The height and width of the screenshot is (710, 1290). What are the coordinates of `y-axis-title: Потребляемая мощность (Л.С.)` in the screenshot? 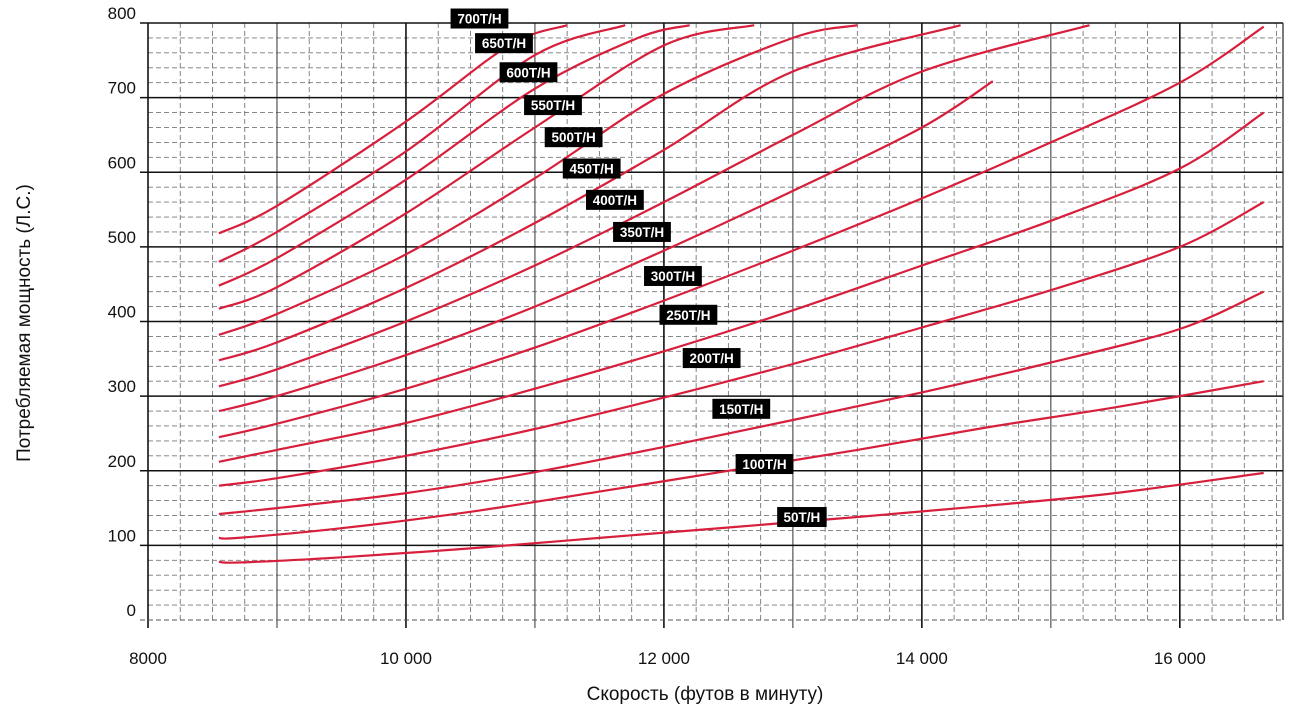 It's located at (24, 323).